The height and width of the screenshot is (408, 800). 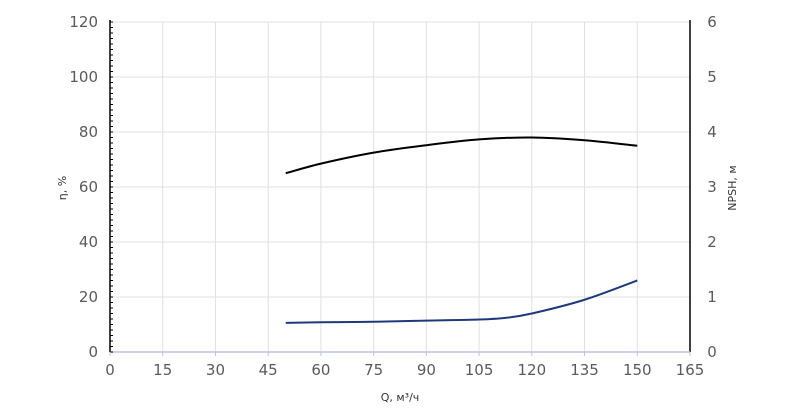 What do you see at coordinates (712, 77) in the screenshot?
I see `y2-tick-label: 5` at bounding box center [712, 77].